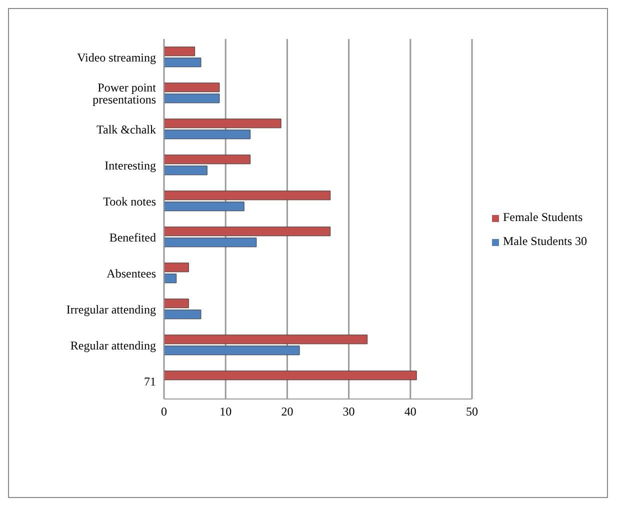 This screenshot has height=512, width=621. Describe the element at coordinates (226, 411) in the screenshot. I see `x-tick-label: 10` at that location.